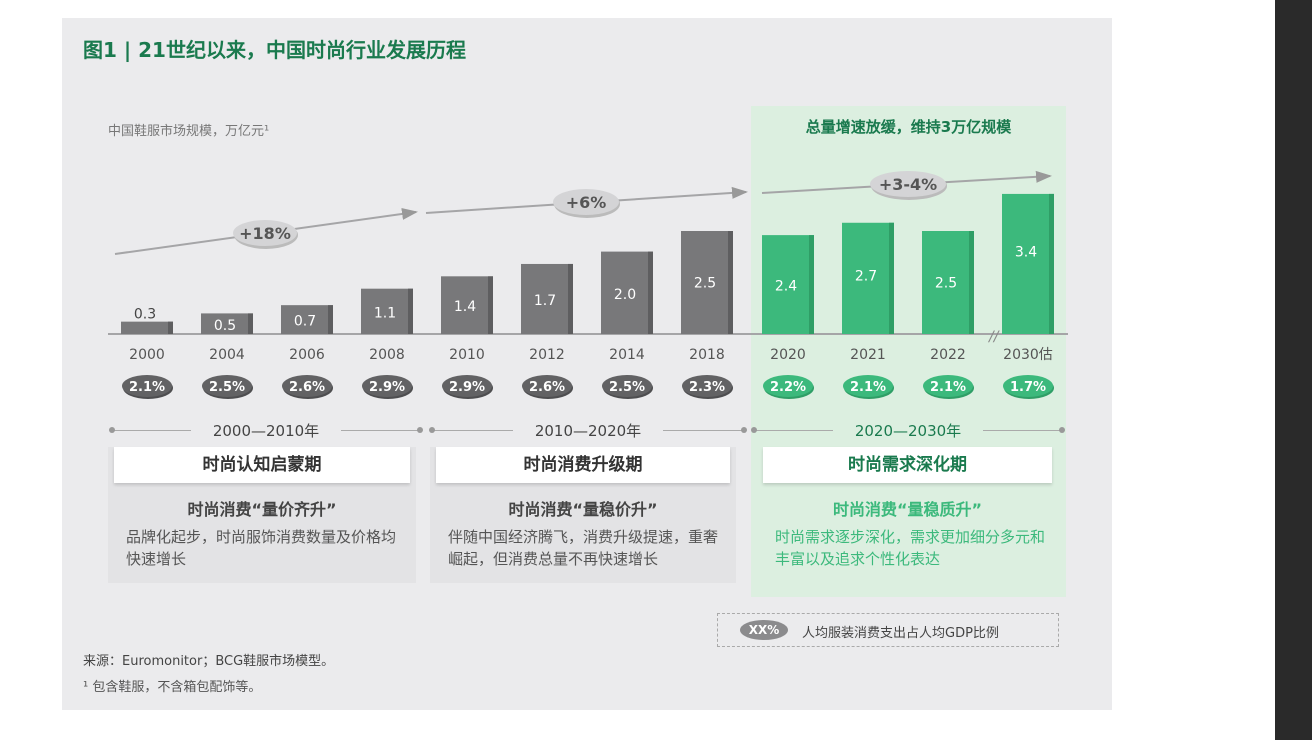 The height and width of the screenshot is (740, 1312). I want to click on x-tick-label: 2018, so click(707, 355).